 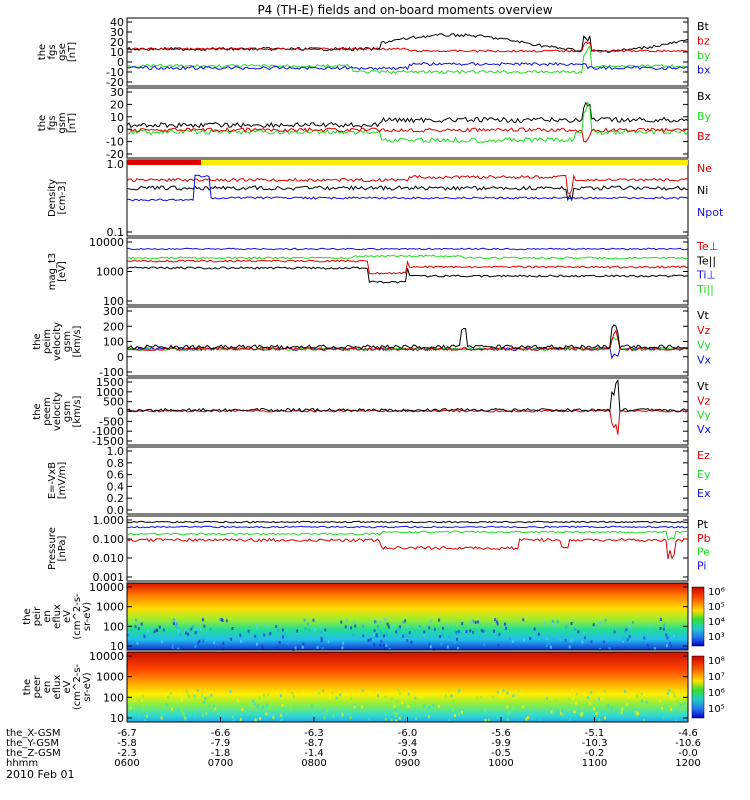 What do you see at coordinates (33, 753) in the screenshot?
I see `x-row-label: the_Z-GSM` at bounding box center [33, 753].